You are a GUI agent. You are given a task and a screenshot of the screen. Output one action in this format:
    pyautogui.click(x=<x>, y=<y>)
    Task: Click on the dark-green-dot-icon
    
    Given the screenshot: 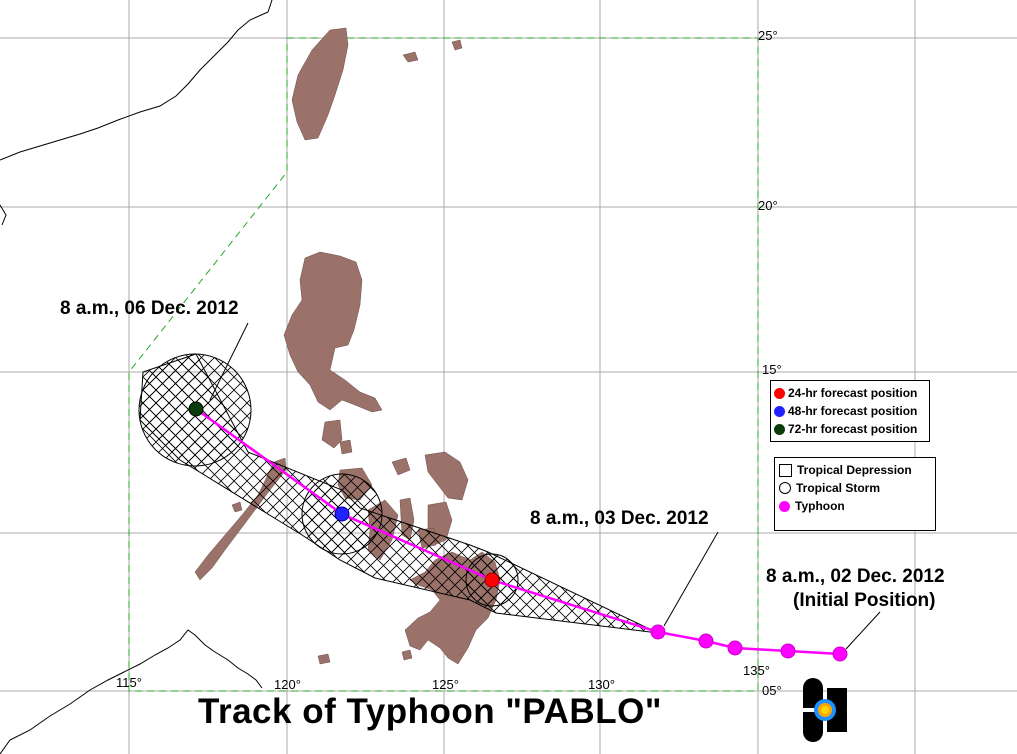 What is the action you would take?
    pyautogui.click(x=779, y=429)
    